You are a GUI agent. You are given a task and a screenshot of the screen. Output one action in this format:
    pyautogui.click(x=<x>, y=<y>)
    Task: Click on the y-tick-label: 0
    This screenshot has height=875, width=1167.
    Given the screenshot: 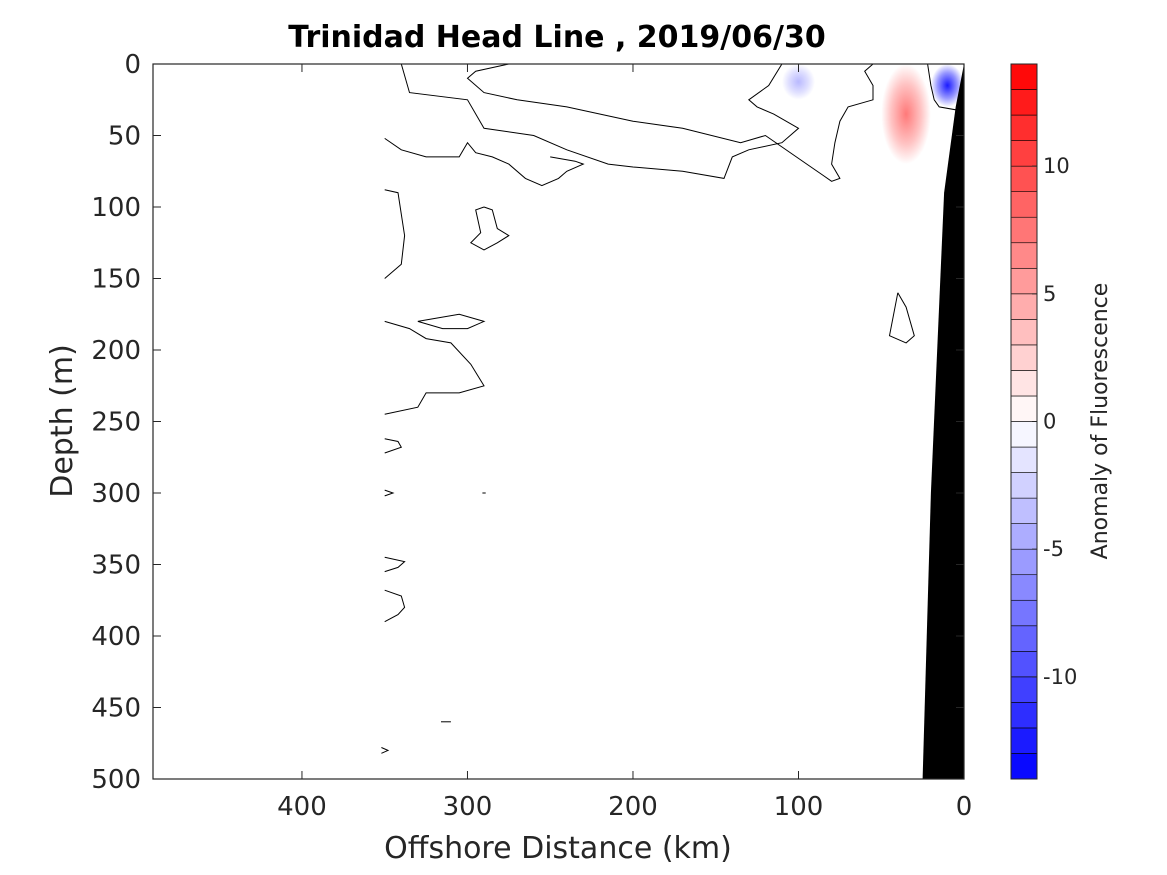 What is the action you would take?
    pyautogui.click(x=132, y=65)
    